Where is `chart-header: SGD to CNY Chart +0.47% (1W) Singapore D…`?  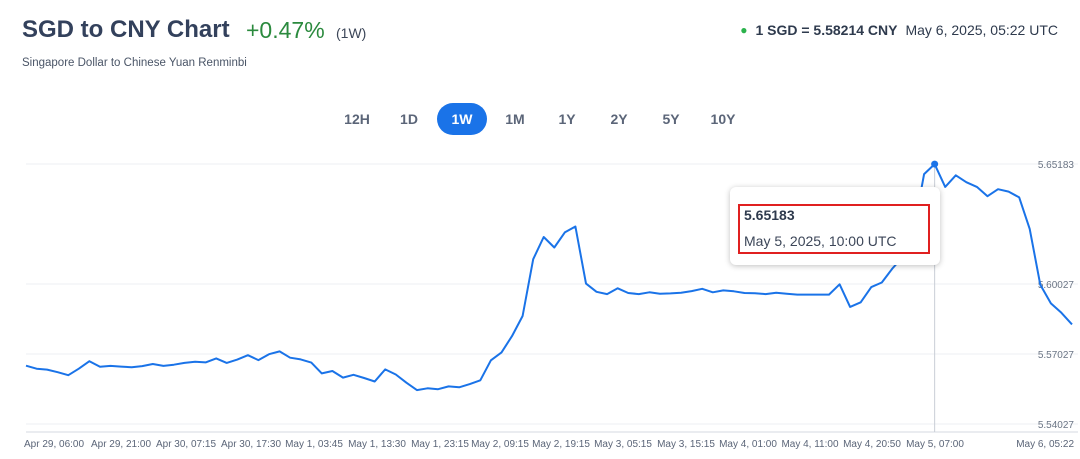
chart-header: SGD to CNY Chart +0.47% (1W) Singapore D… is located at coordinates (540, 44).